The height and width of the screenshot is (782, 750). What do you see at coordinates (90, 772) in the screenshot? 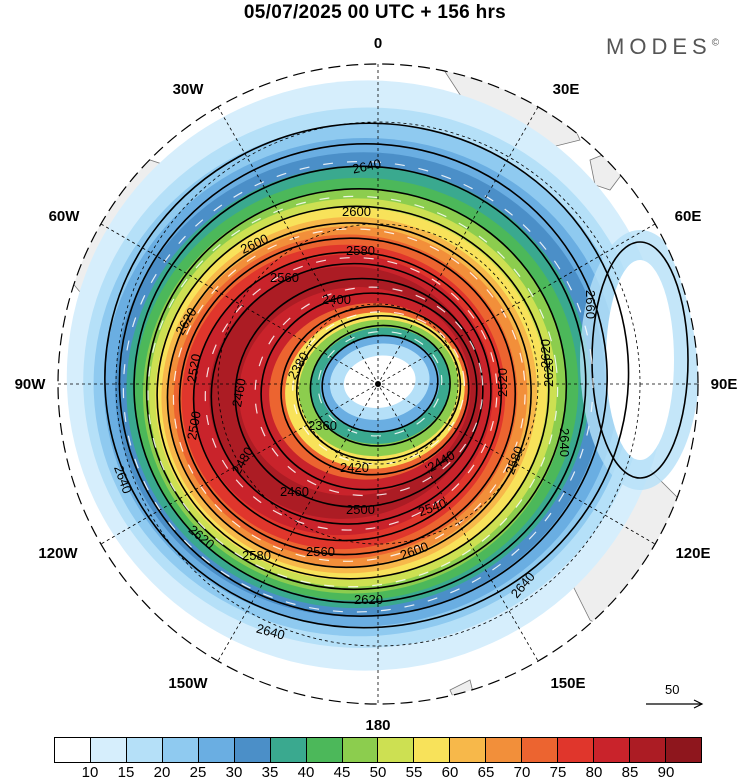
I see `colorbar-tick-label: 10` at bounding box center [90, 772].